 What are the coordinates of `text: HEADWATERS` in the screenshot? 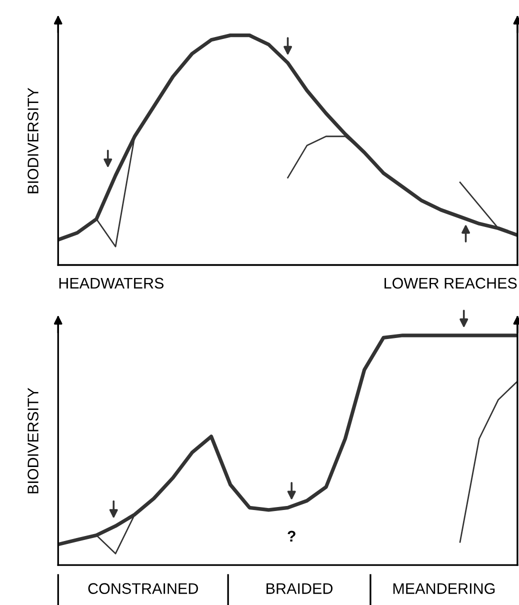 It's located at (111, 283).